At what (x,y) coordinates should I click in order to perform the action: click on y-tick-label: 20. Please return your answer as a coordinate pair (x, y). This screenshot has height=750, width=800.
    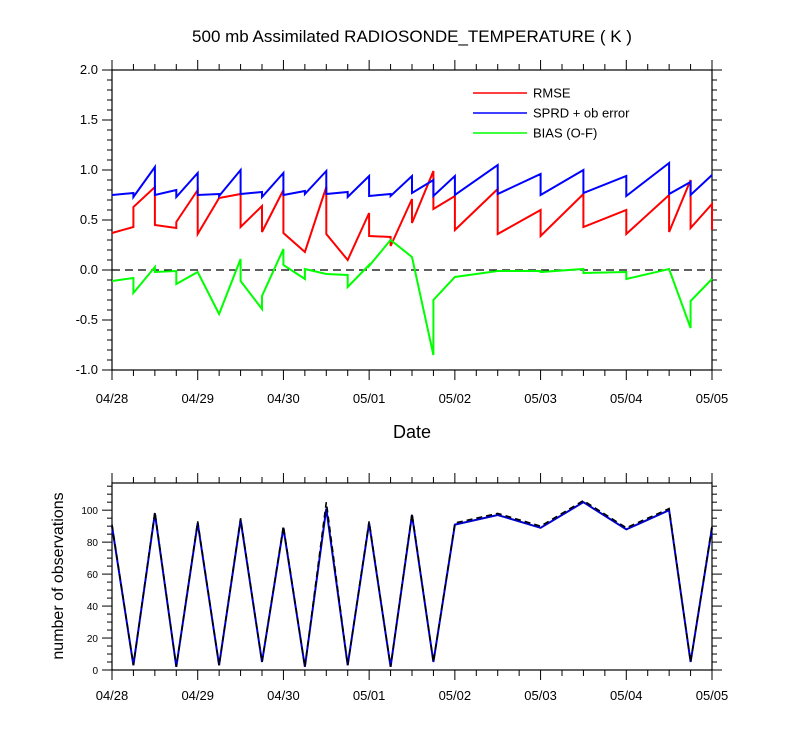
    Looking at the image, I should click on (93, 639).